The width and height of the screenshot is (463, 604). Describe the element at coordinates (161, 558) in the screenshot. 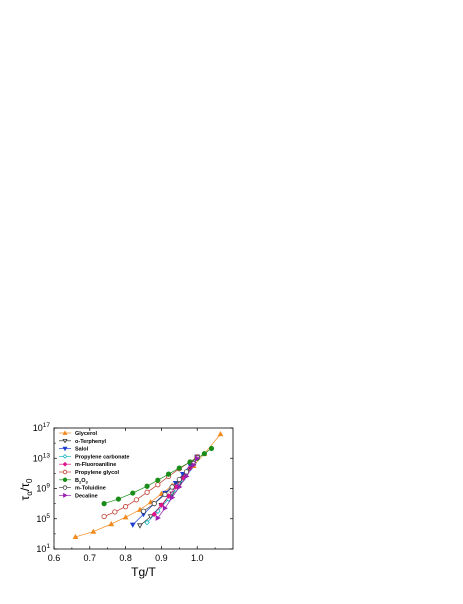

I see `x-tick-label: 0.9` at that location.